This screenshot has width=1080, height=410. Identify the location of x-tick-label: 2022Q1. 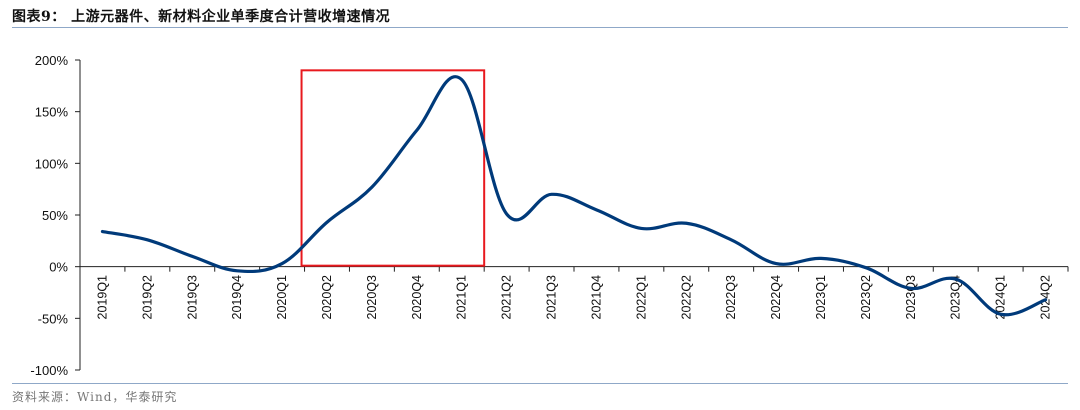
(641, 297).